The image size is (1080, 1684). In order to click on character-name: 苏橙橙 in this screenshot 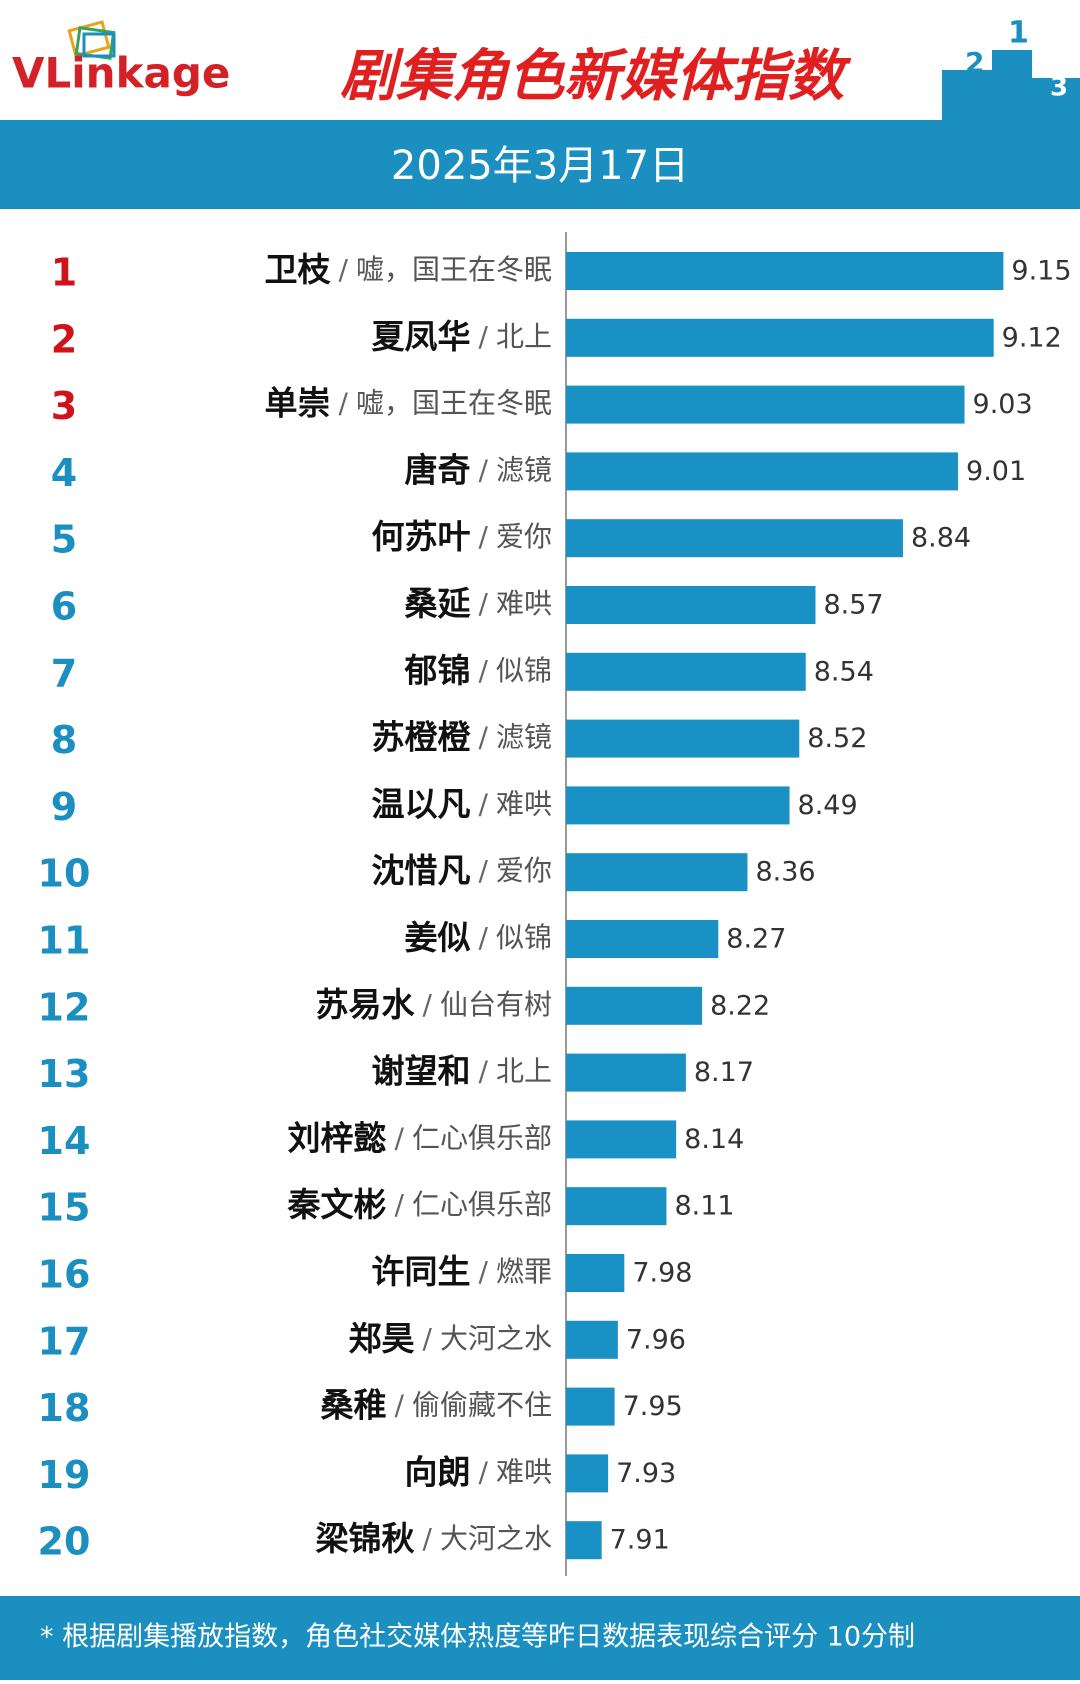, I will do `click(422, 736)`.